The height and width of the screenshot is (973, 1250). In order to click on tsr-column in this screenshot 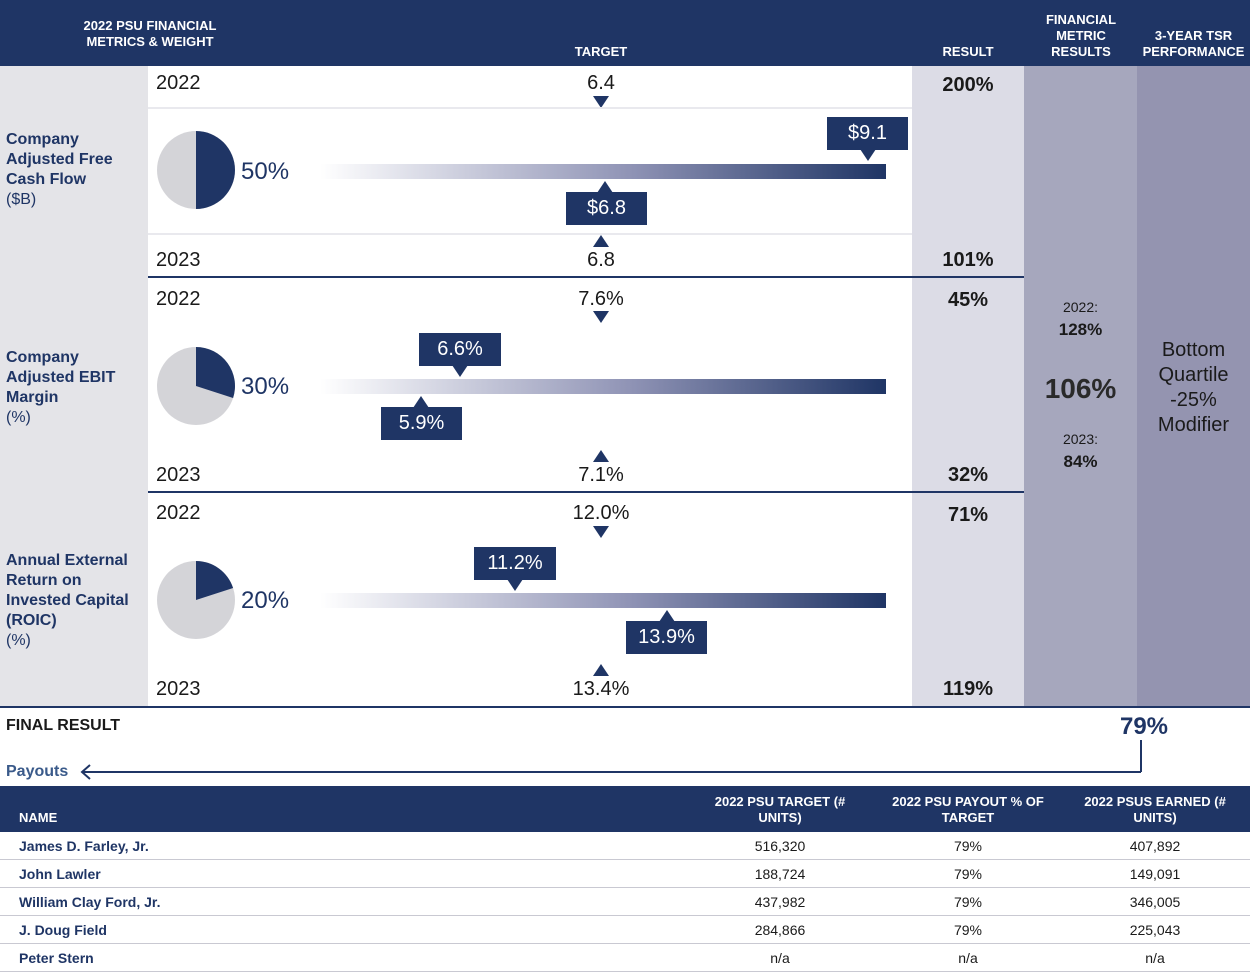, I will do `click(1193, 386)`.